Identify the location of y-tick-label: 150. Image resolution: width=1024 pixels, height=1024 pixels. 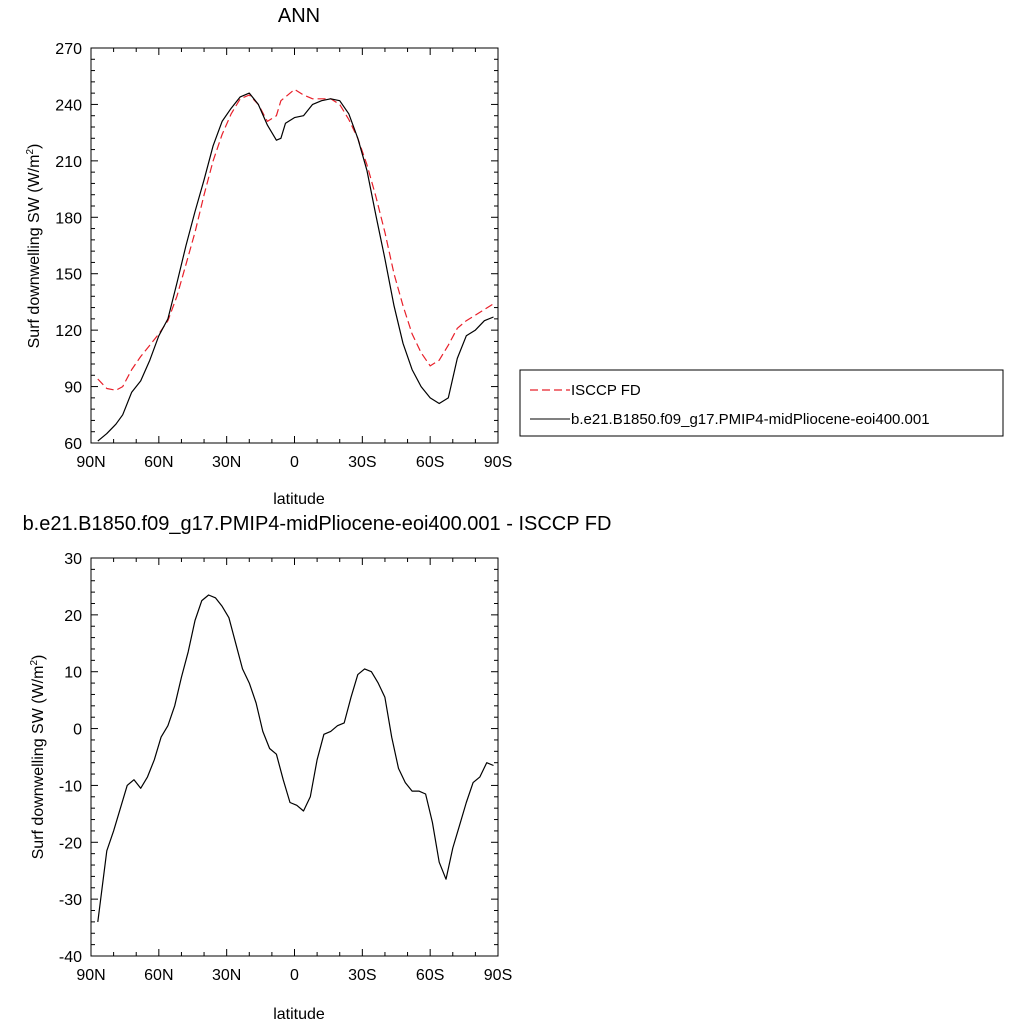
(68, 275).